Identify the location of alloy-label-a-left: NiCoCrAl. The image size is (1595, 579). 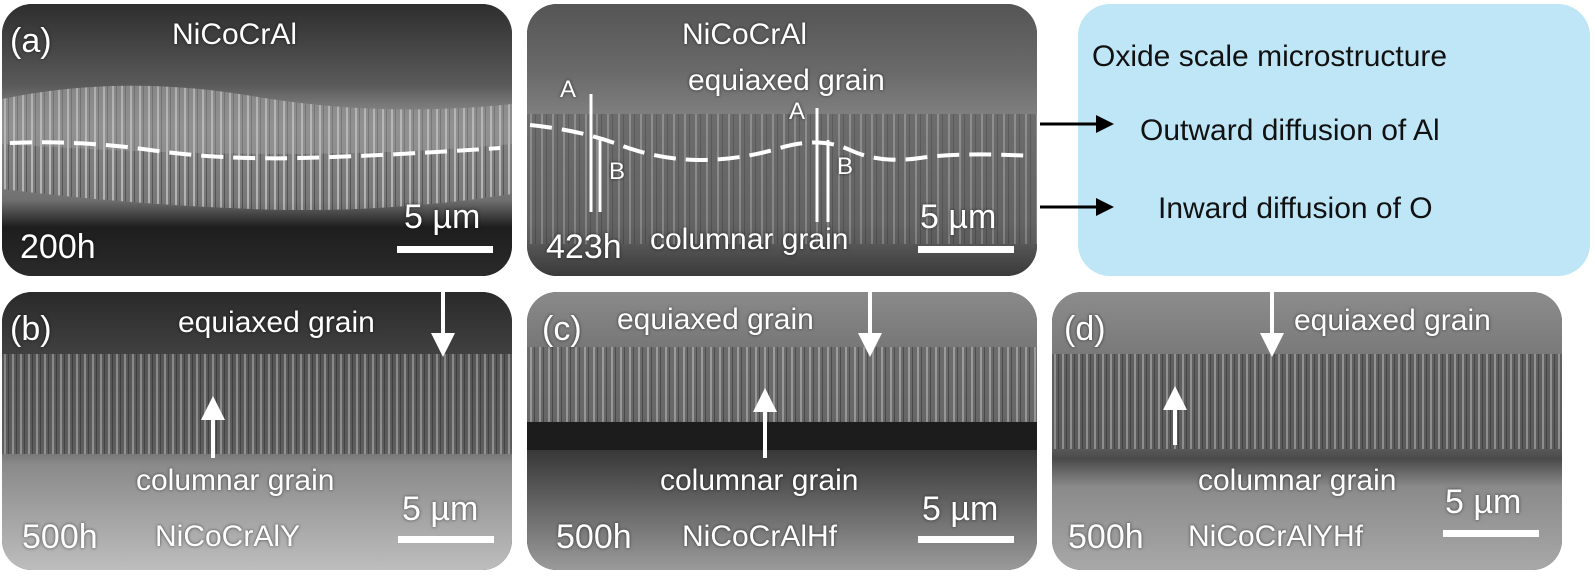
(235, 34).